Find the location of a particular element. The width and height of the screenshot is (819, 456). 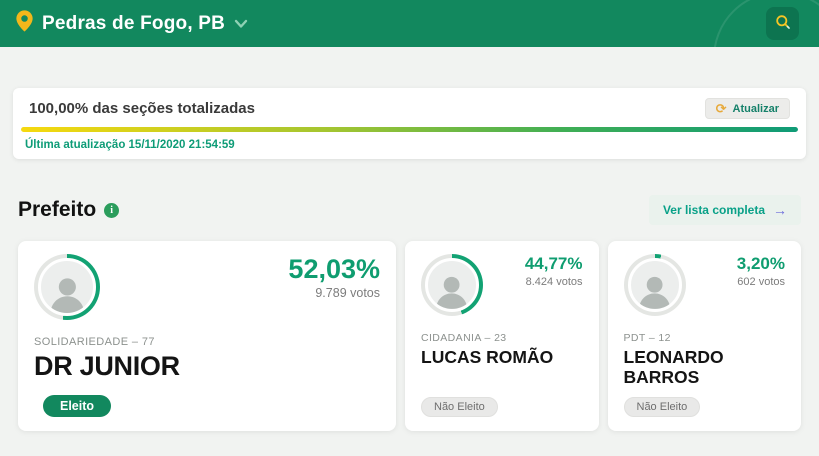

vote-count: 602 votos is located at coordinates (761, 281).